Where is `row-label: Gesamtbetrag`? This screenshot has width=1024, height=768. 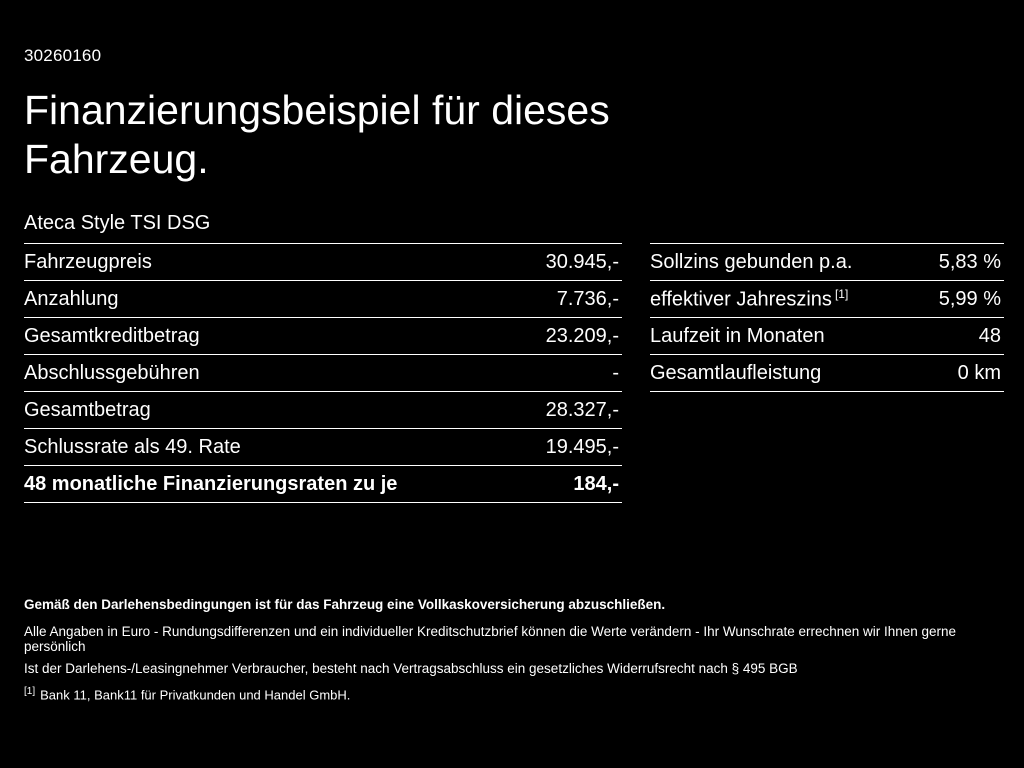 row-label: Gesamtbetrag is located at coordinates (87, 409).